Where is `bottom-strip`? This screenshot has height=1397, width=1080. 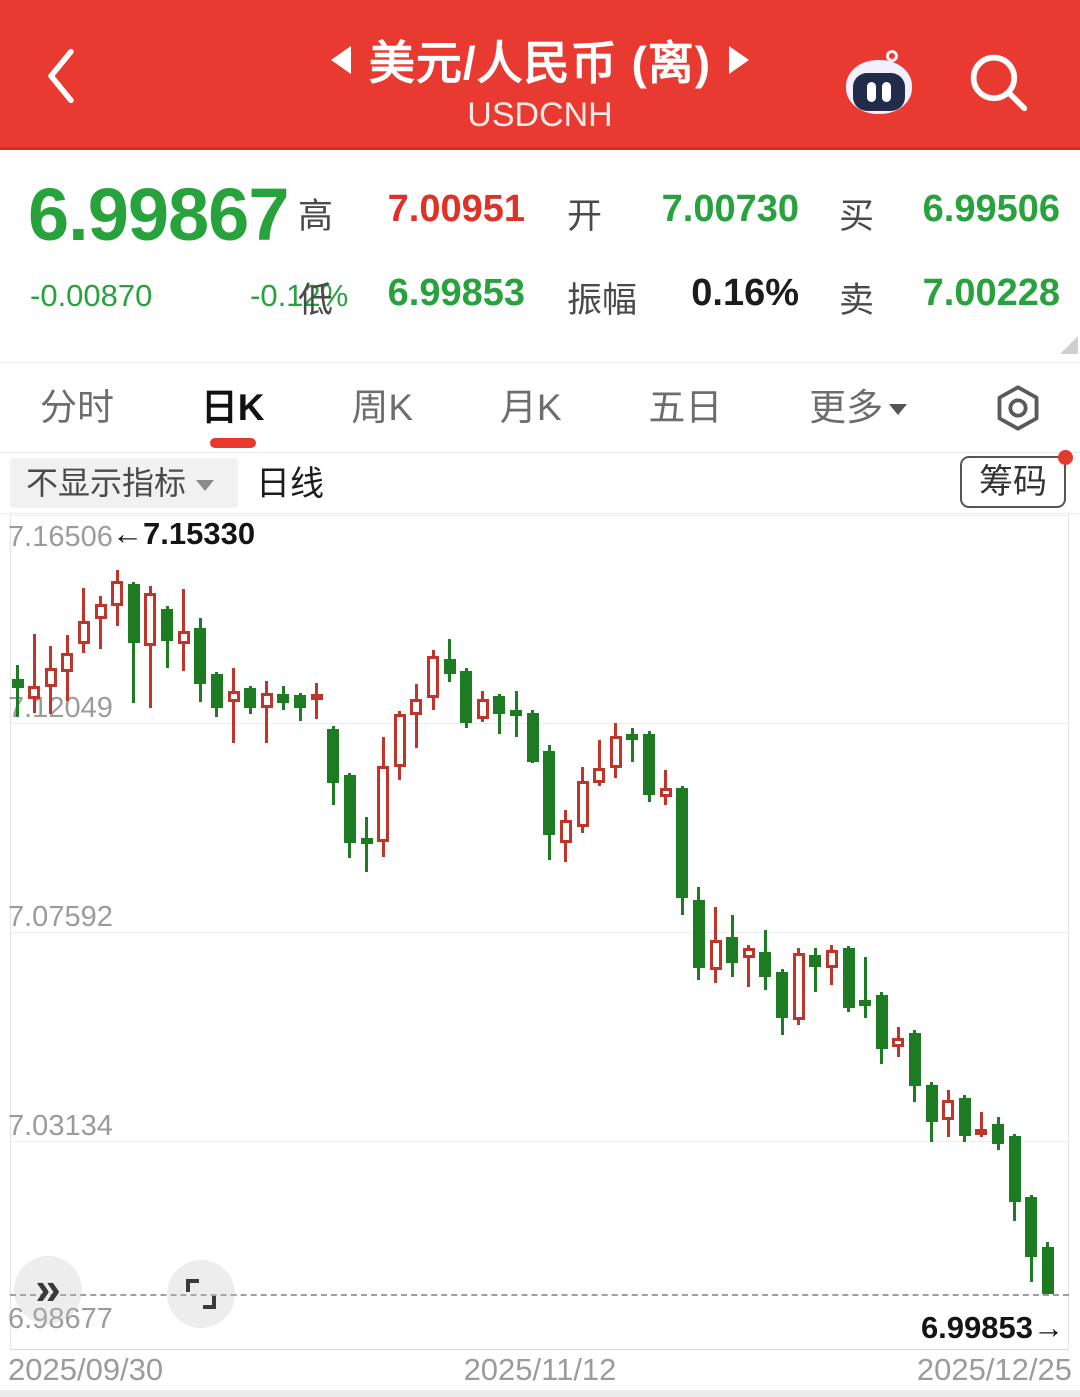 bottom-strip is located at coordinates (540, 1393).